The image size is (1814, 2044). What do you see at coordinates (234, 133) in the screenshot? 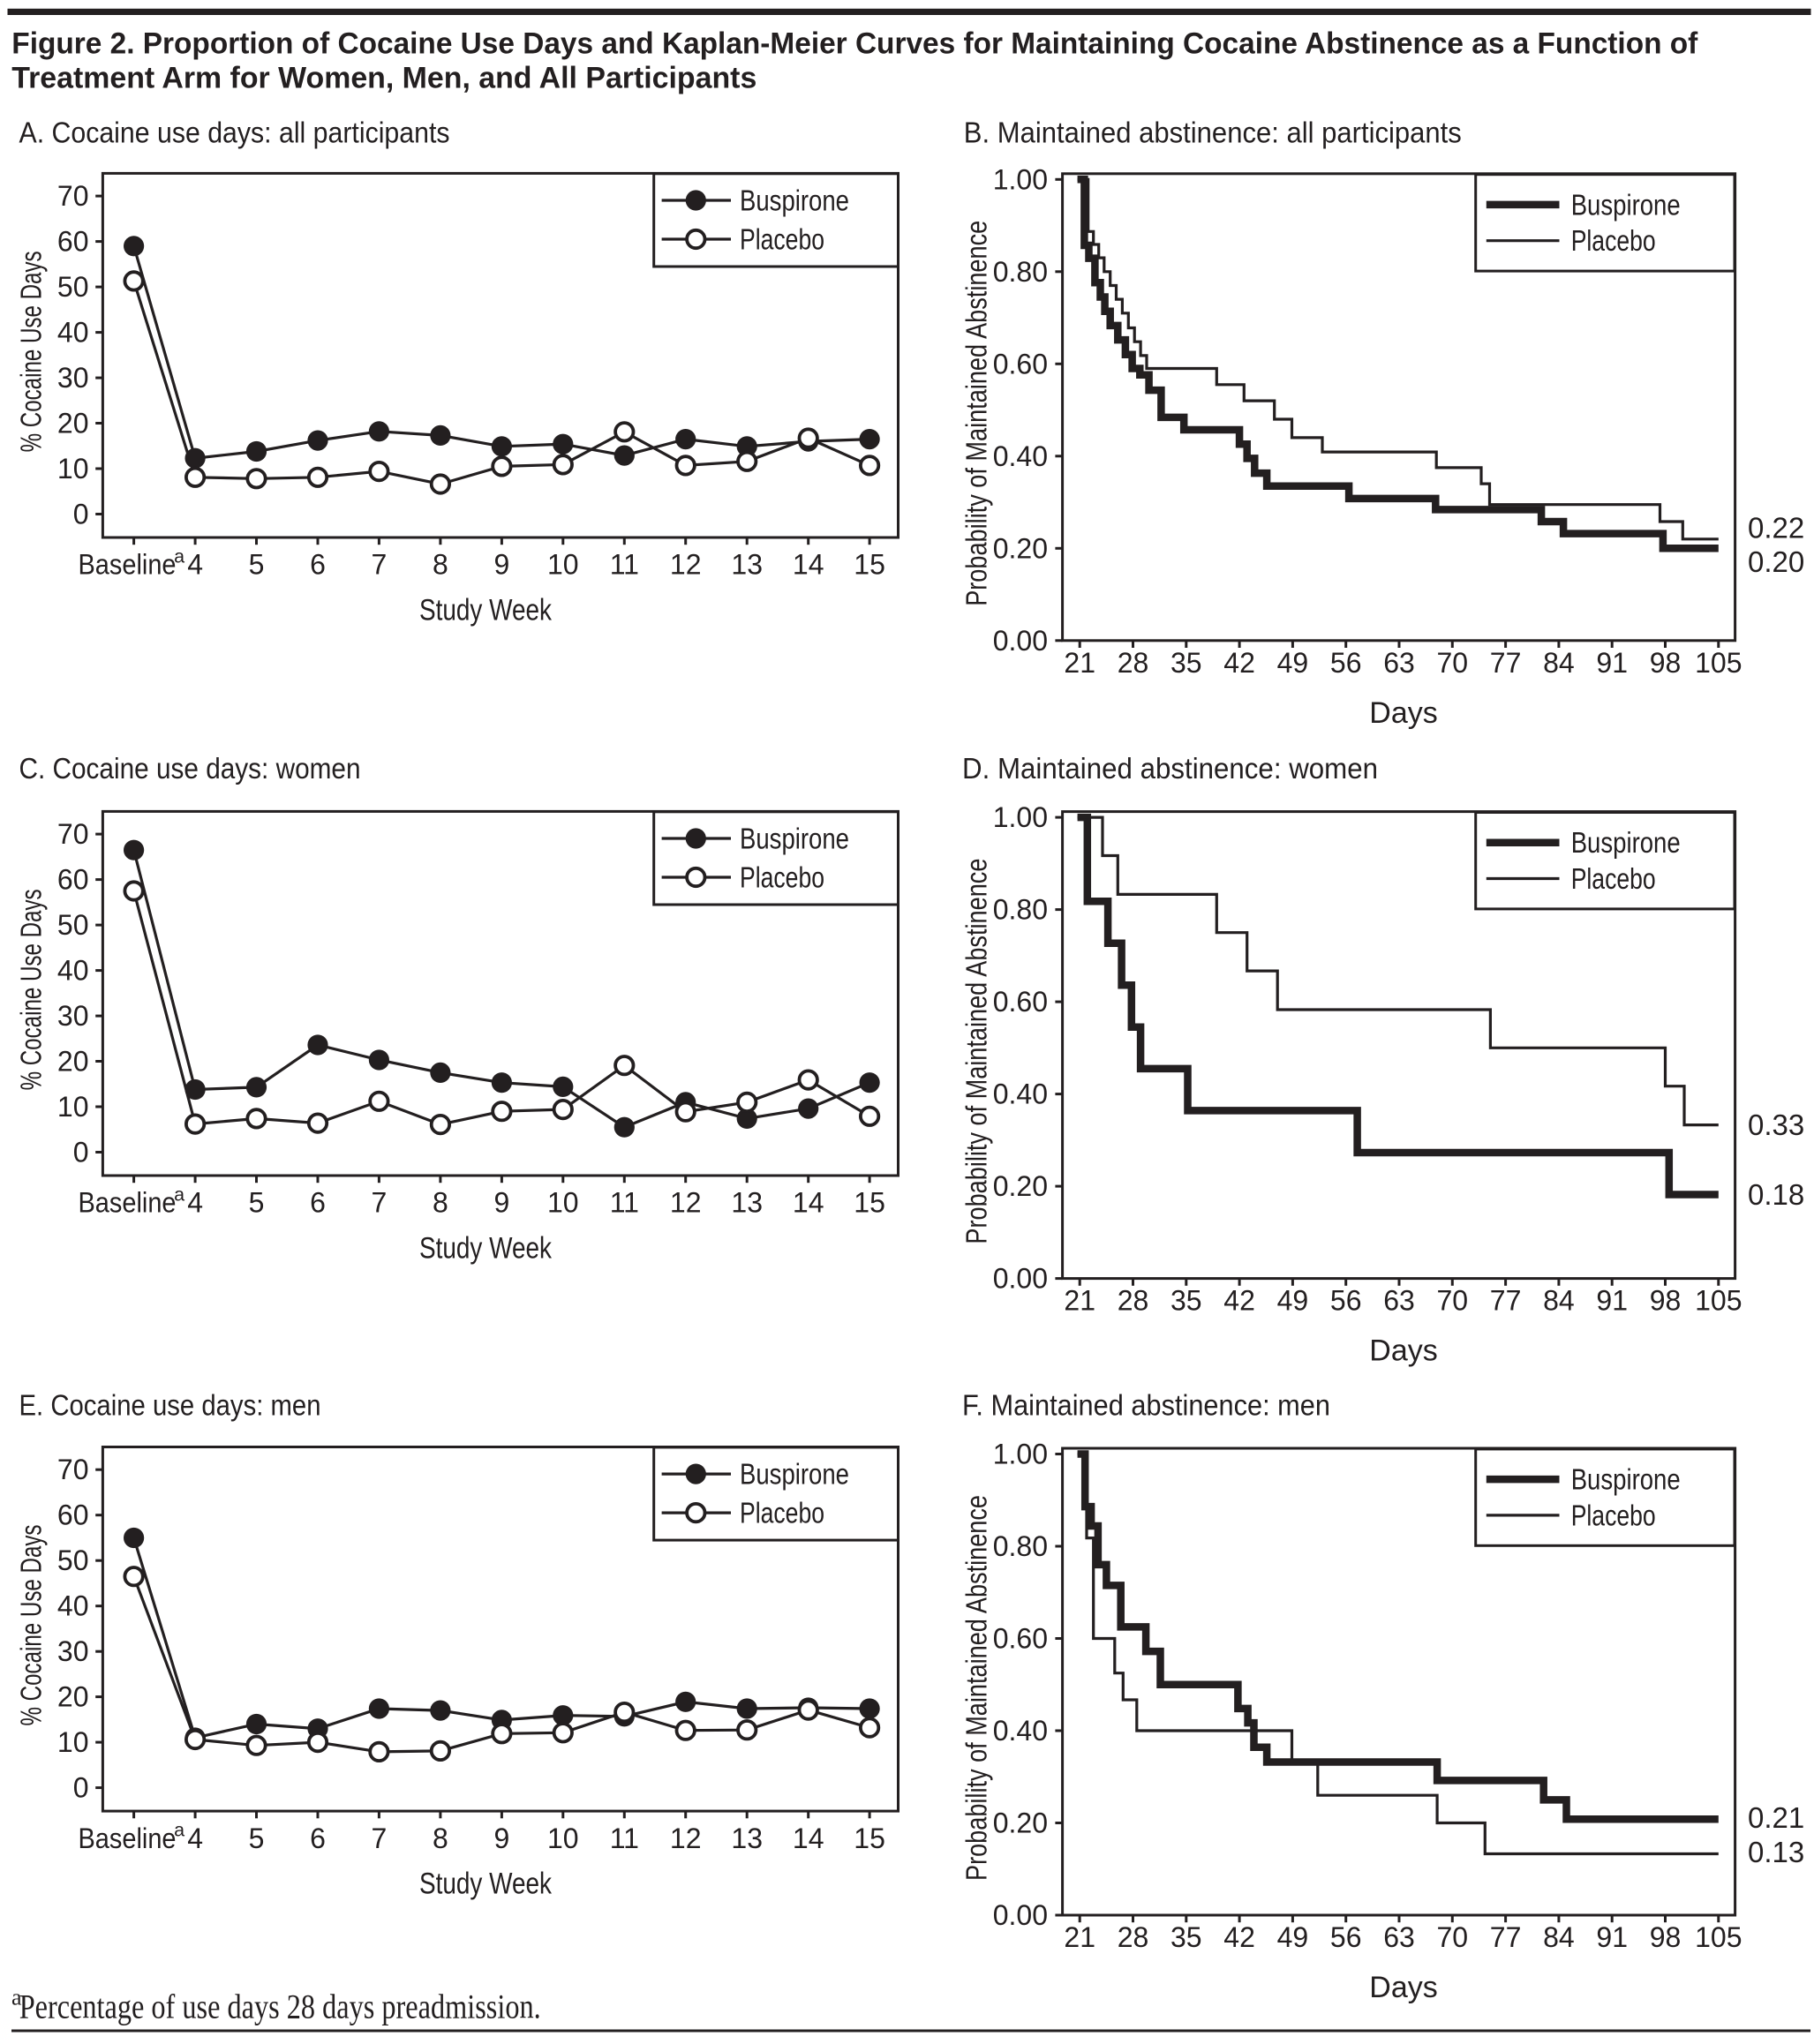
I see `svg-text:A. Cocaine use days: all parti: A. Cocaine use days: all participants` at bounding box center [234, 133].